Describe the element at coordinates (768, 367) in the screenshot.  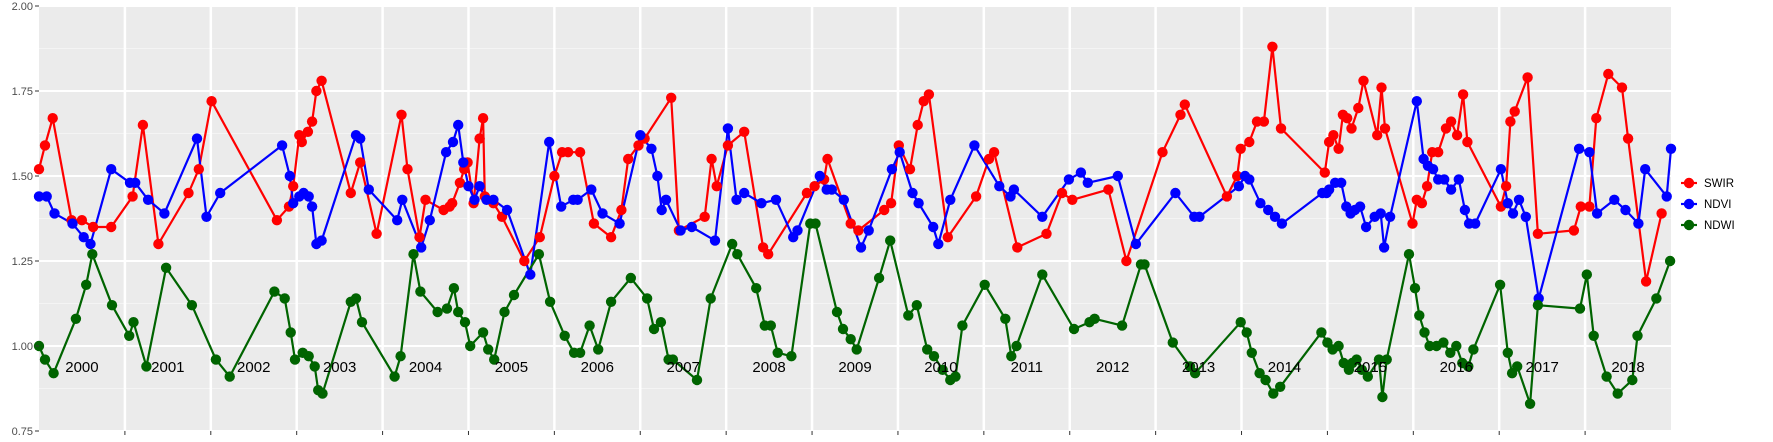
I see `year-label: 2008` at that location.